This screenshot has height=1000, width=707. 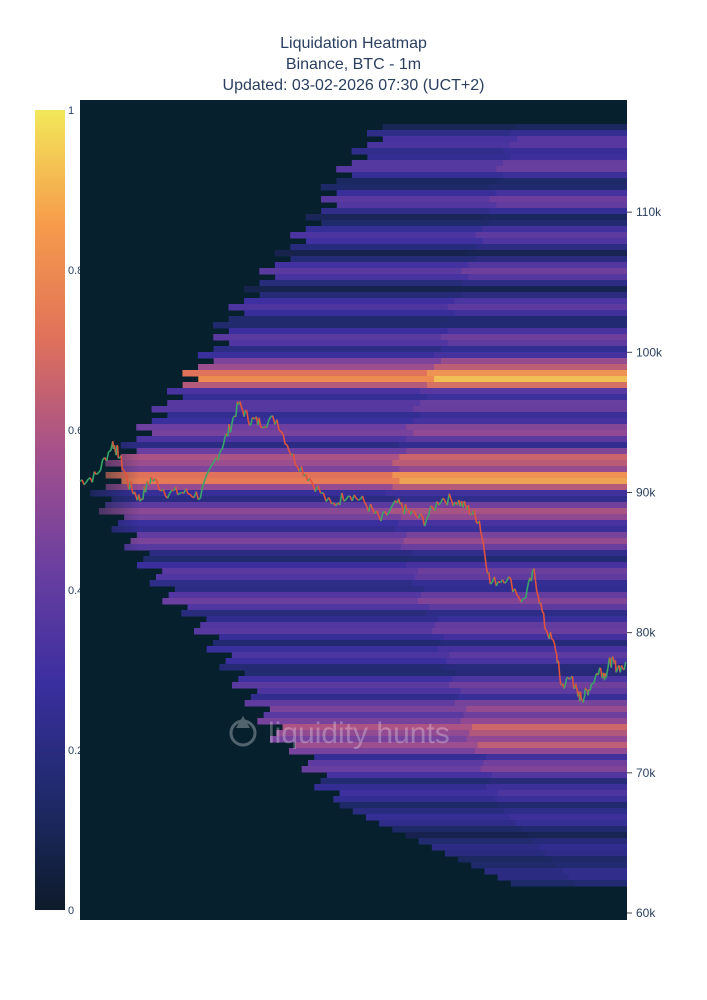 I want to click on colorbar-tick-label: 0.6, so click(x=75, y=431).